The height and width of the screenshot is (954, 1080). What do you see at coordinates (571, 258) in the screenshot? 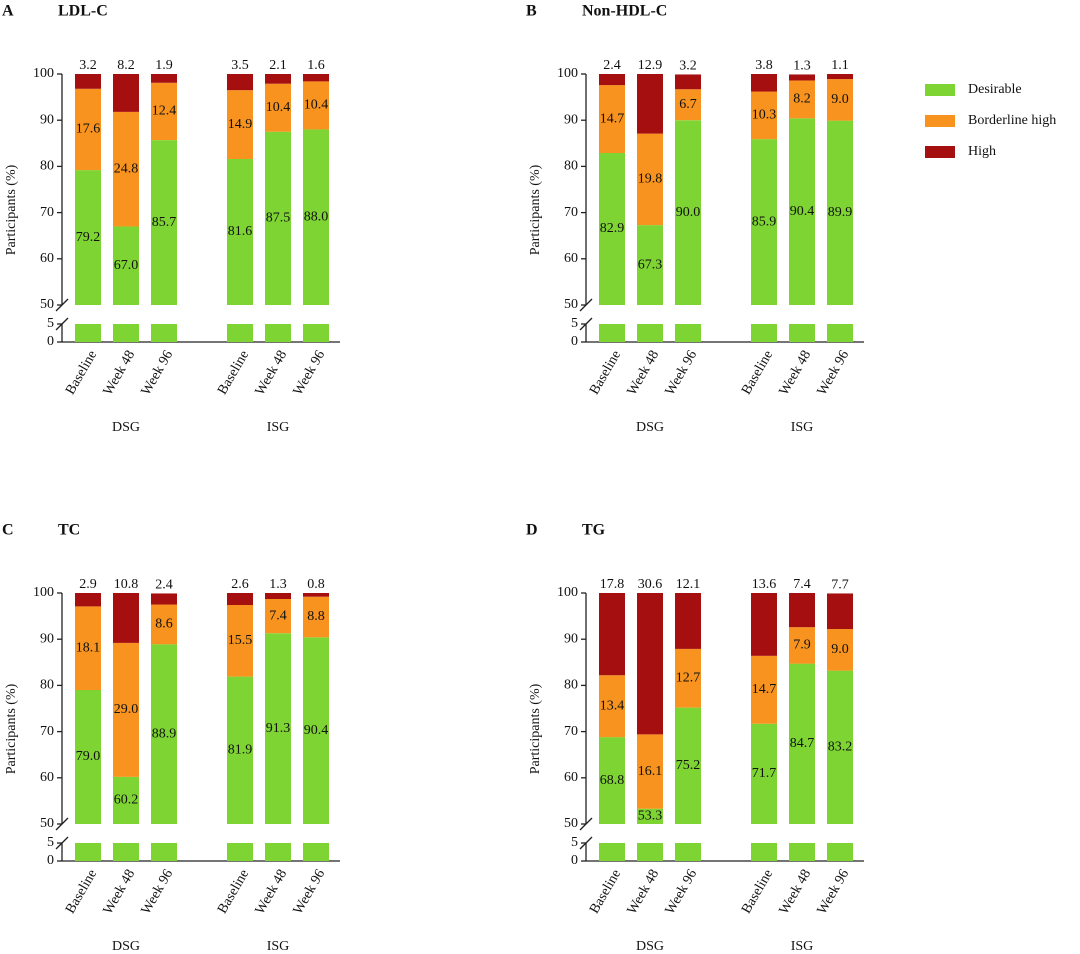
I see `y-tick-label: 60` at bounding box center [571, 258].